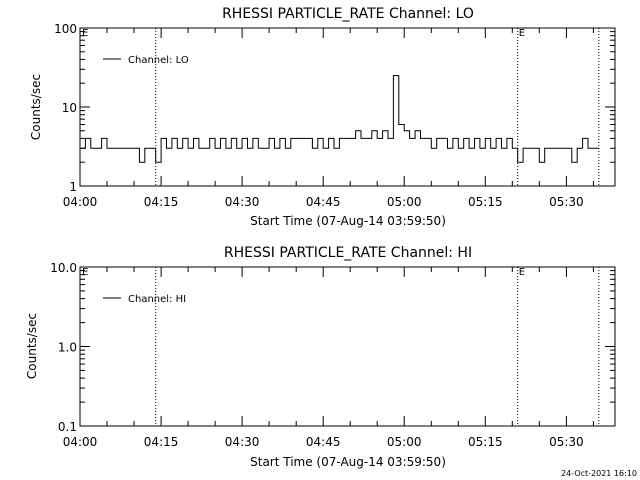 This screenshot has height=480, width=640. I want to click on x-axis-label-lo: Start Time (07-Aug-14 03:59:50), so click(348, 221).